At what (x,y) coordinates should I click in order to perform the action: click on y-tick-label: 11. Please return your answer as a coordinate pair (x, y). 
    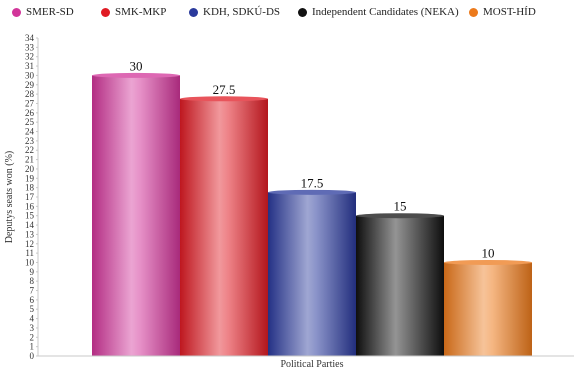
    Looking at the image, I should click on (29, 253).